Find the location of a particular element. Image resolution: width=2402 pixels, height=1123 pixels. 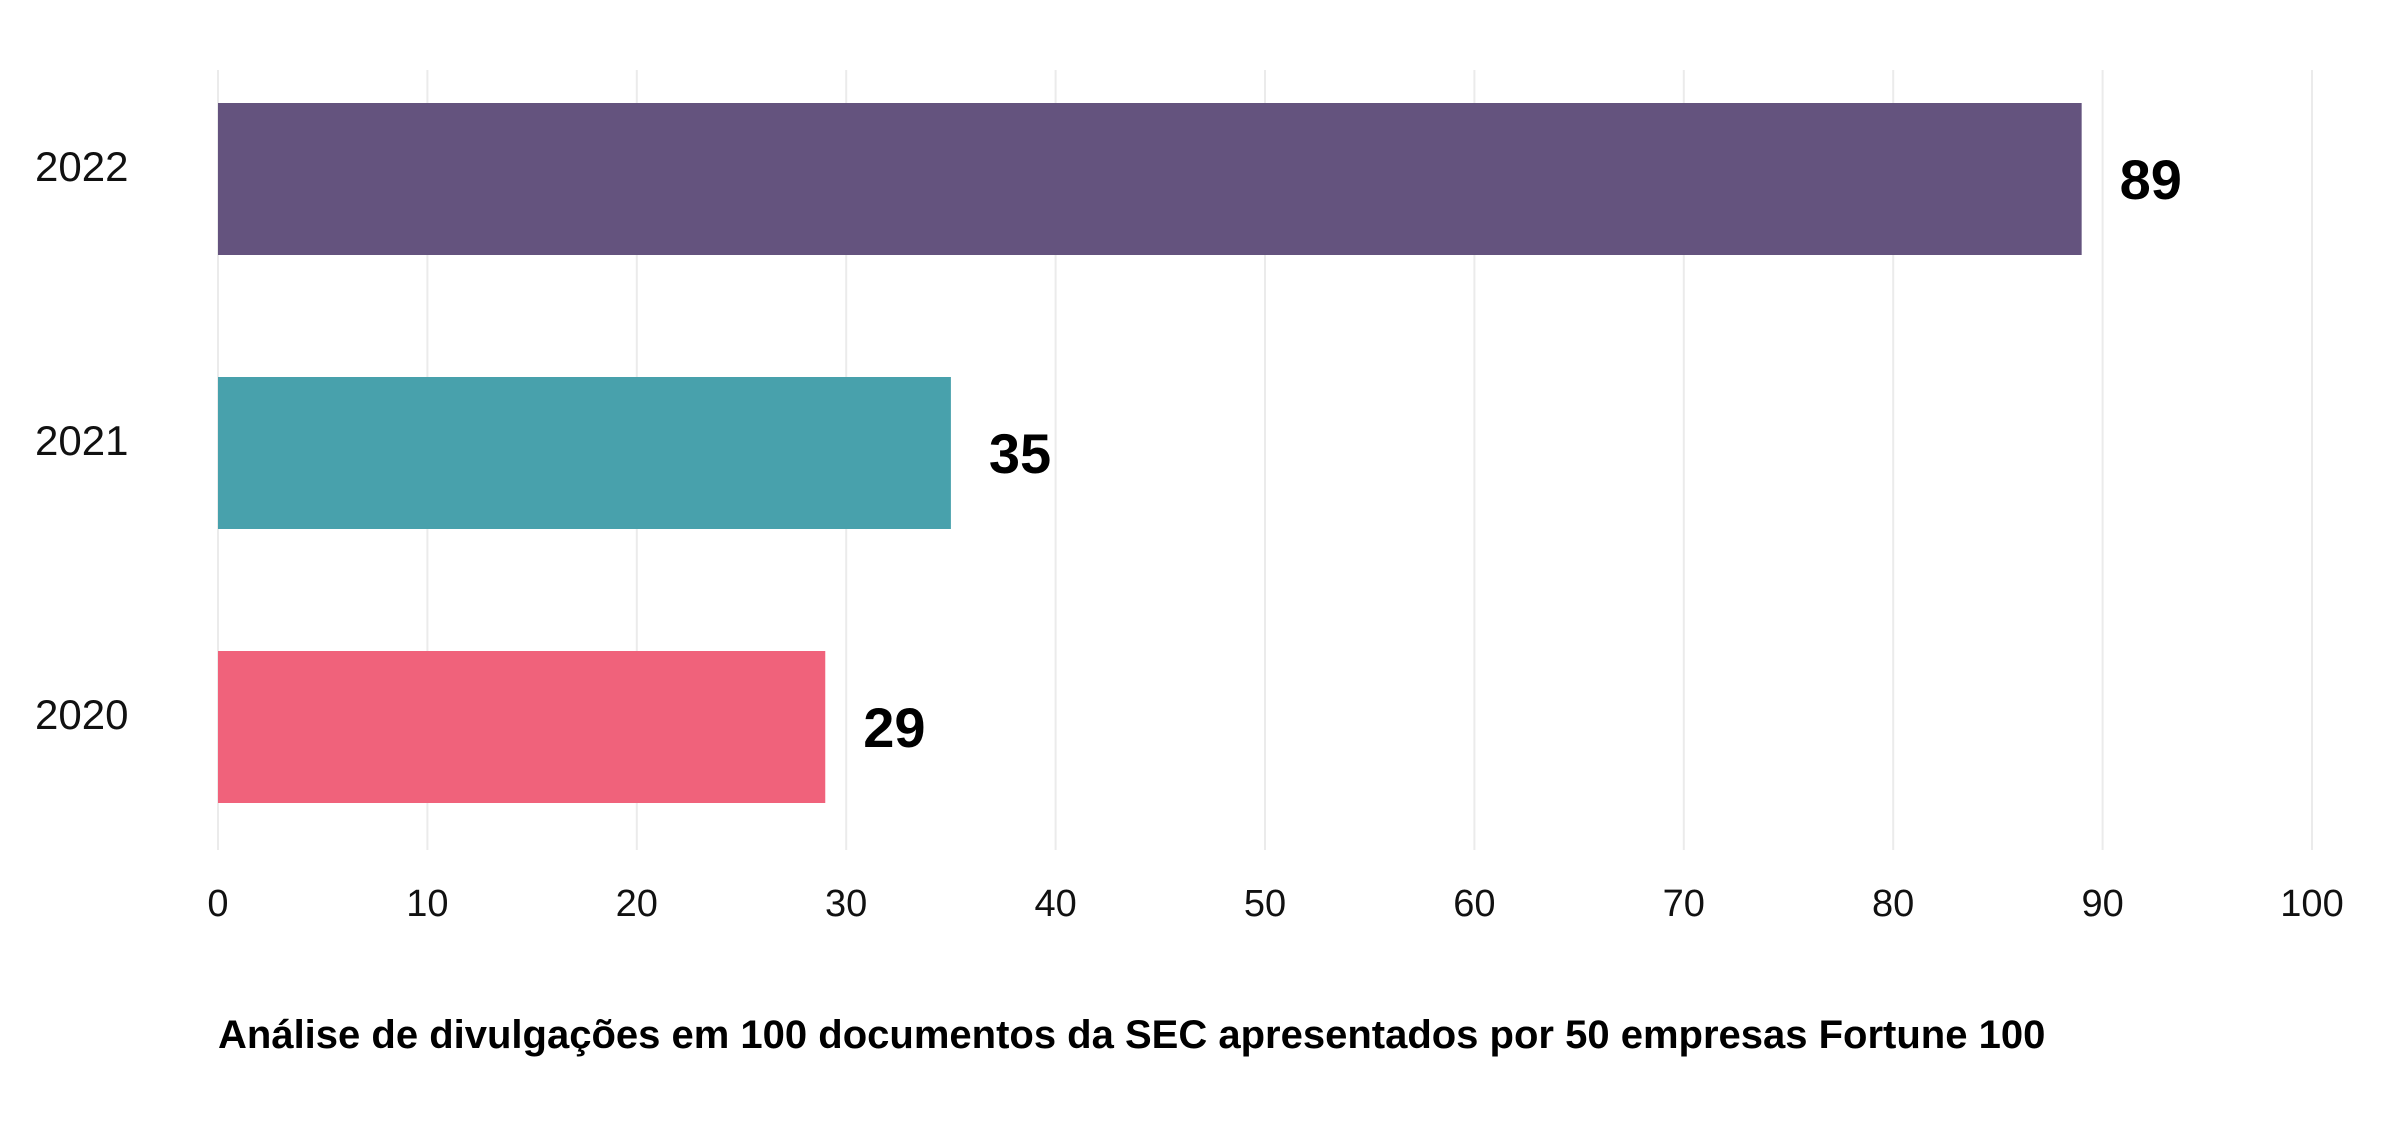

bar-2020 is located at coordinates (522, 727).